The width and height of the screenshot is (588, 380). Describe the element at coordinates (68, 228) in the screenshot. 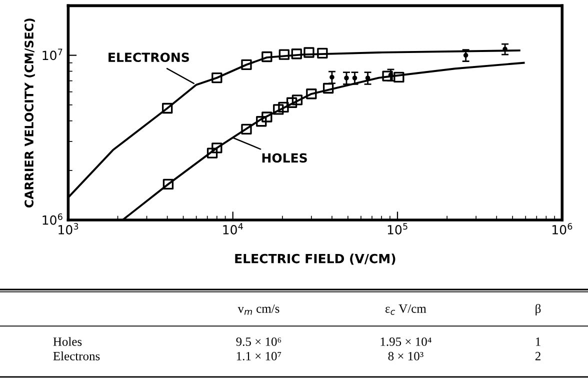

I see `x-tick-label: 10$^{3}$` at that location.